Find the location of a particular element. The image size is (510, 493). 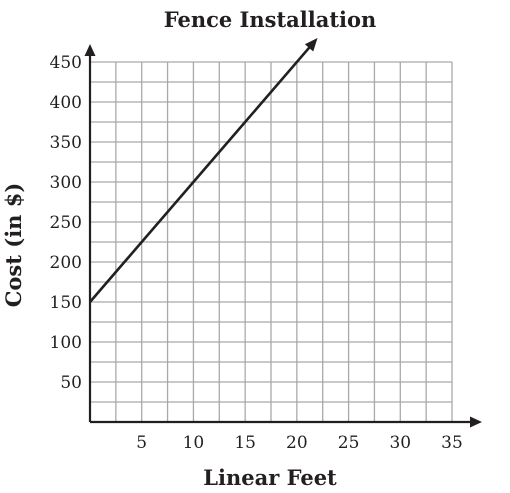

x-tick-label: 25 is located at coordinates (349, 443).